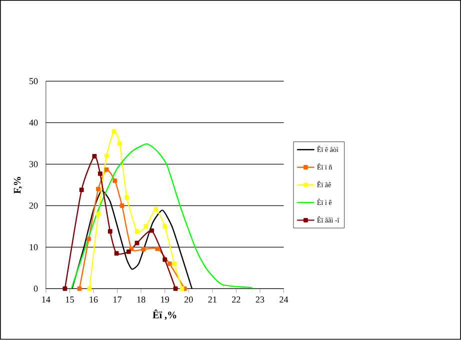 The height and width of the screenshot is (340, 461). I want to click on y-tick-label: 30, so click(33, 164).